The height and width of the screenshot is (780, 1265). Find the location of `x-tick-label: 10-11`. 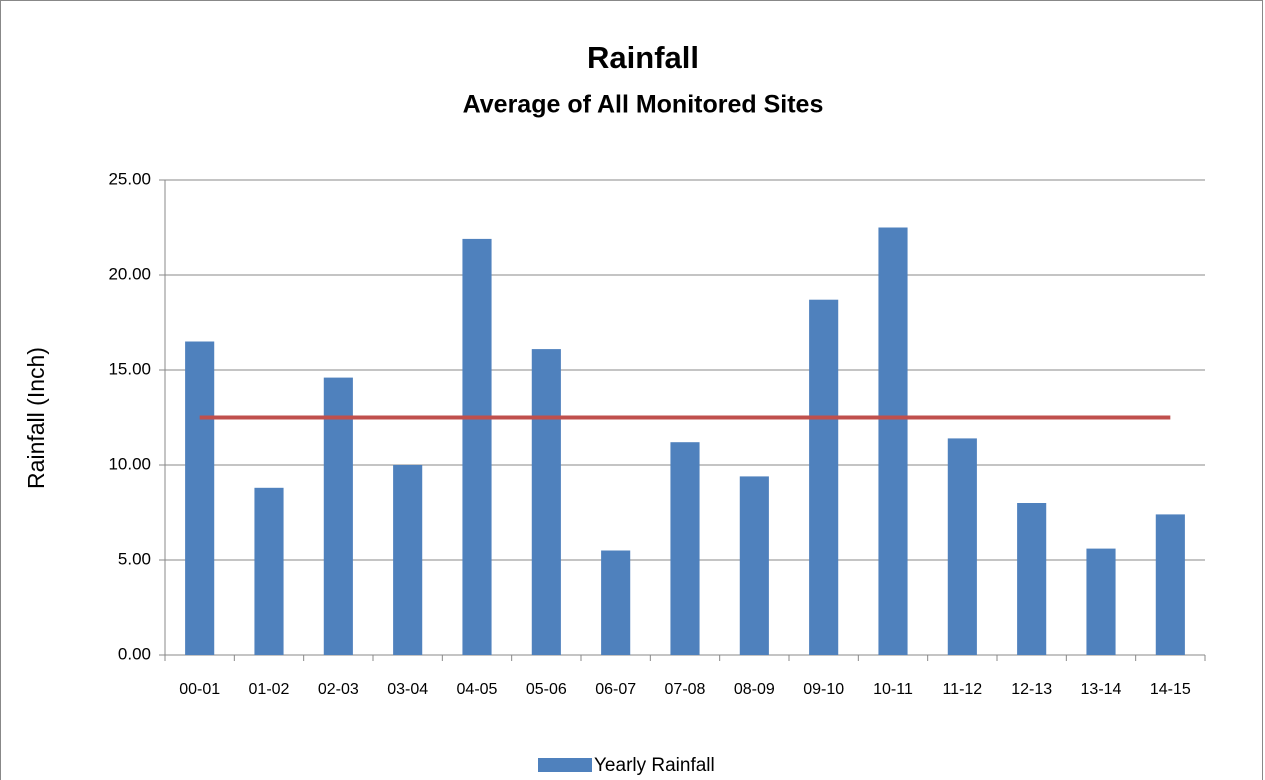

x-tick-label: 10-11 is located at coordinates (893, 689).